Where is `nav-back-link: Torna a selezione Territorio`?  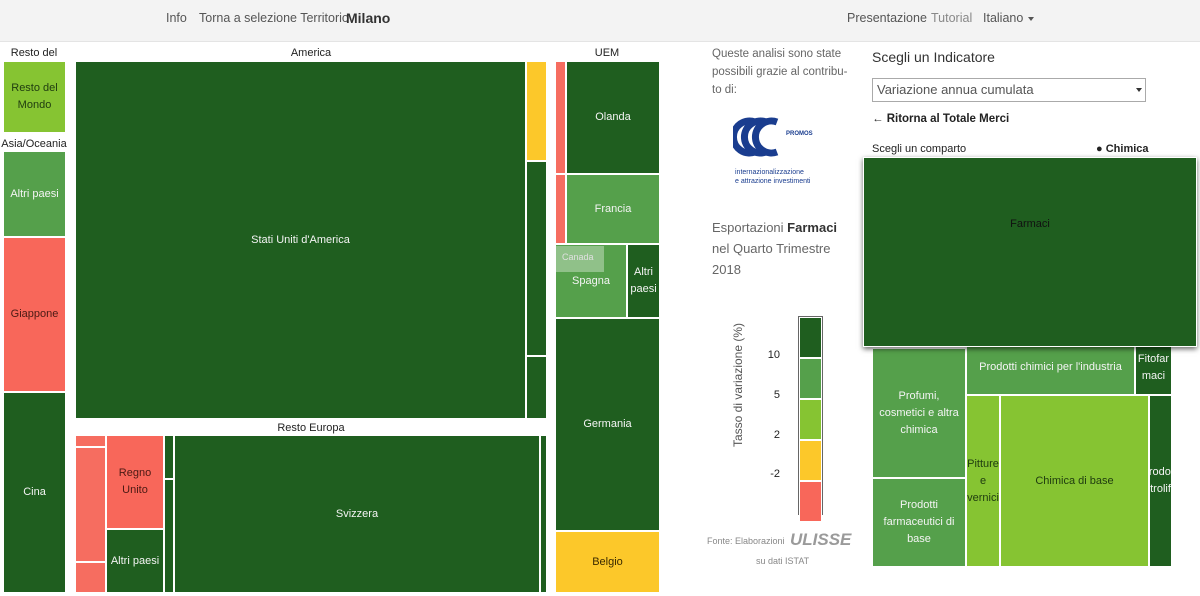
nav-back-link: Torna a selezione Territorio is located at coordinates (274, 18).